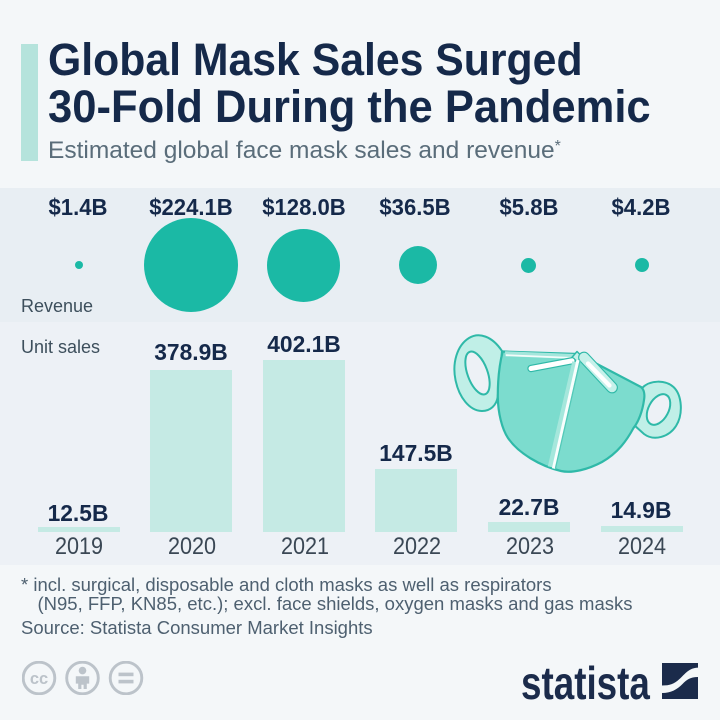 The image size is (720, 720). I want to click on svg-text: cc, so click(39, 679).